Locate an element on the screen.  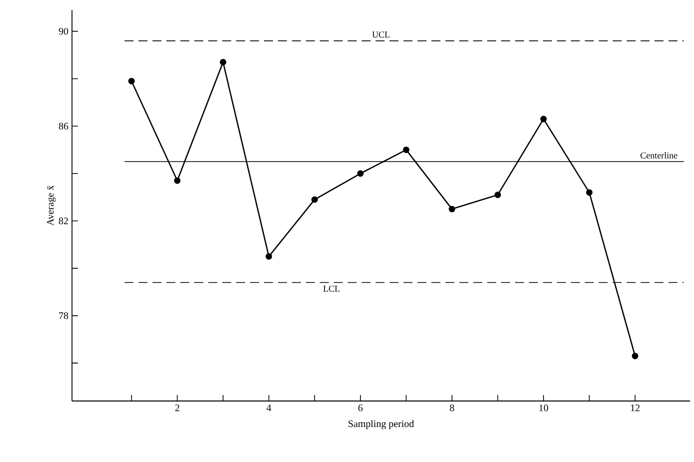
ref-line-label: LCL is located at coordinates (331, 289).